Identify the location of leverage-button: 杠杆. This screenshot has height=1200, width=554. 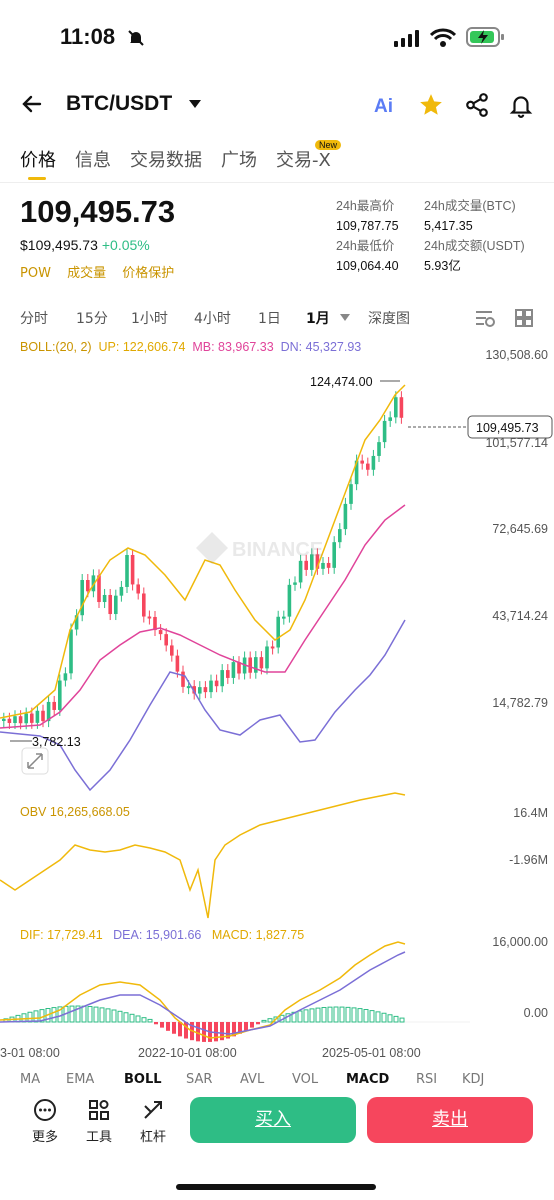
(153, 1121).